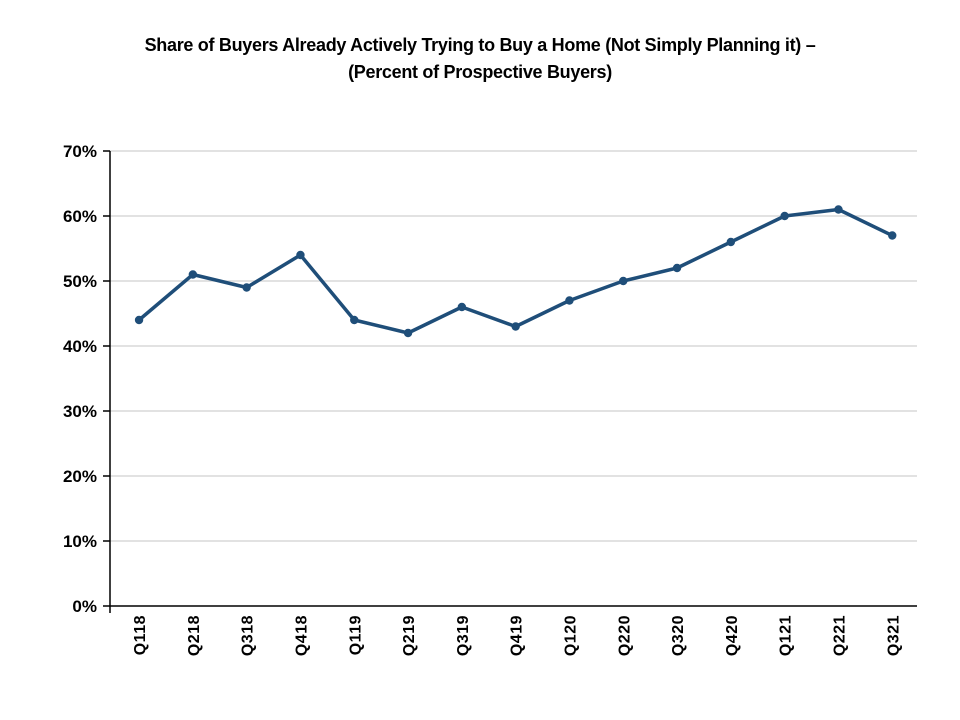 This screenshot has height=720, width=960. Describe the element at coordinates (839, 635) in the screenshot. I see `x-axis-label: Q221` at that location.